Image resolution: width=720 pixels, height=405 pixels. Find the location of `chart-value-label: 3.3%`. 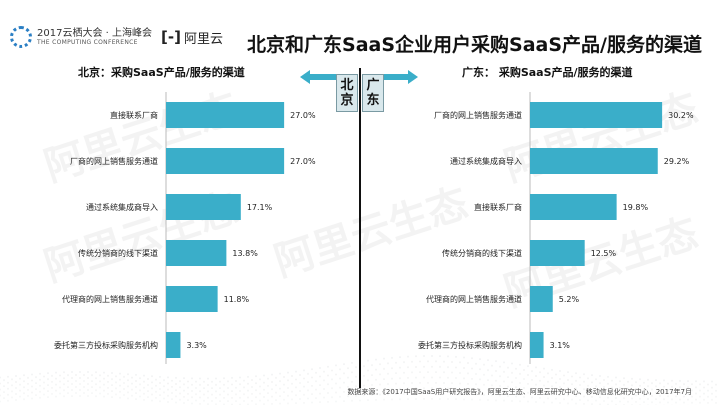

chart-value-label: 3.3% is located at coordinates (196, 345).